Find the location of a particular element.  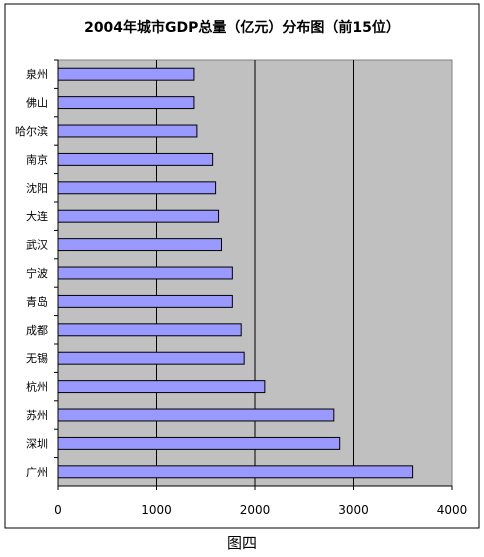

chart-title: 2004年城市GDP总量（亿元）分布图（前15位） is located at coordinates (242, 27).